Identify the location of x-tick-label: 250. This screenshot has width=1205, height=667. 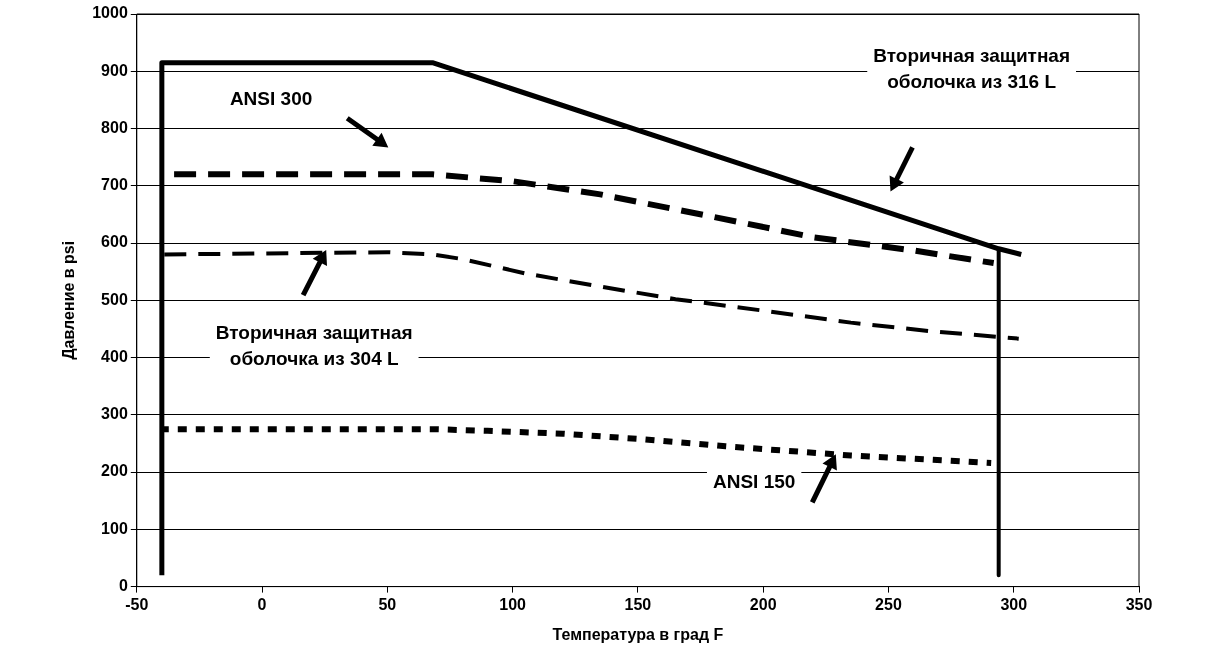
(888, 604).